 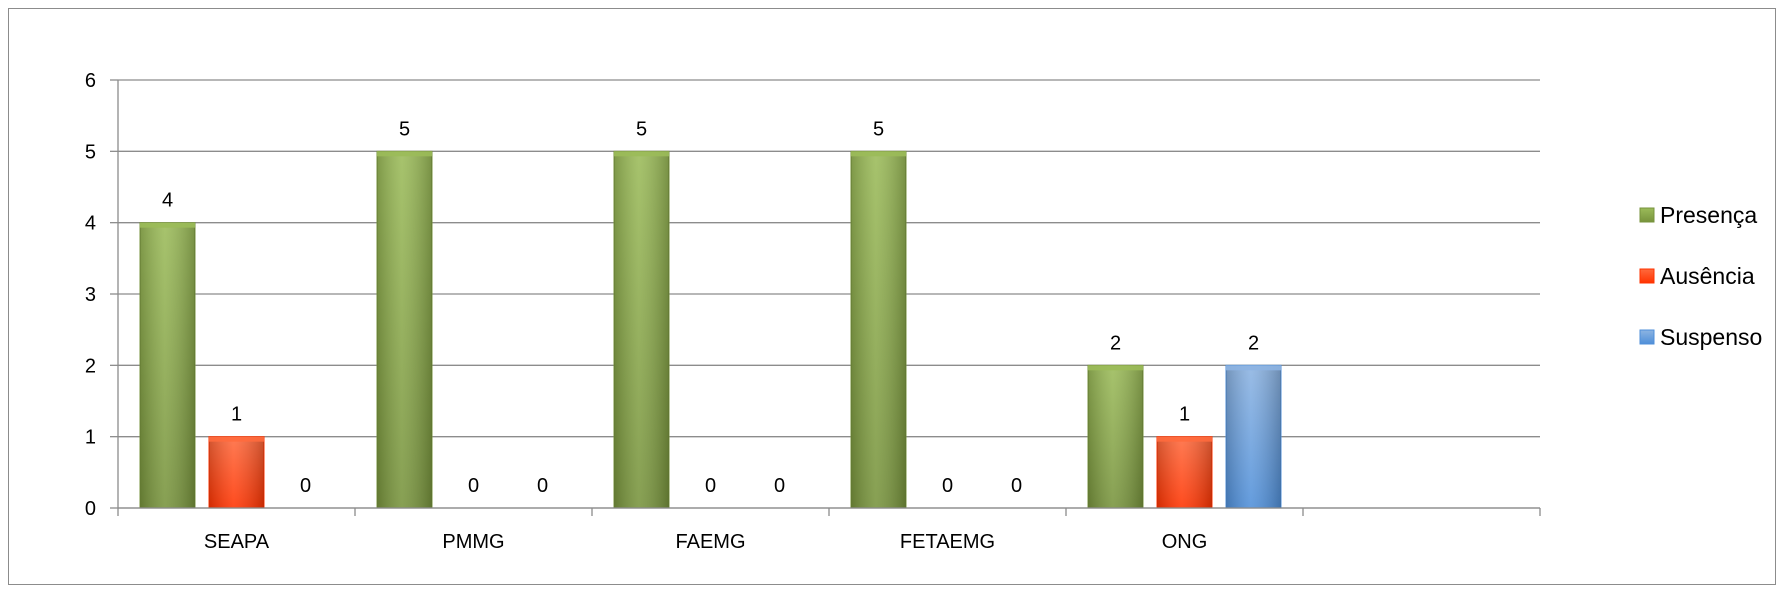 What do you see at coordinates (1647, 215) in the screenshot?
I see `legend-swatch-presença` at bounding box center [1647, 215].